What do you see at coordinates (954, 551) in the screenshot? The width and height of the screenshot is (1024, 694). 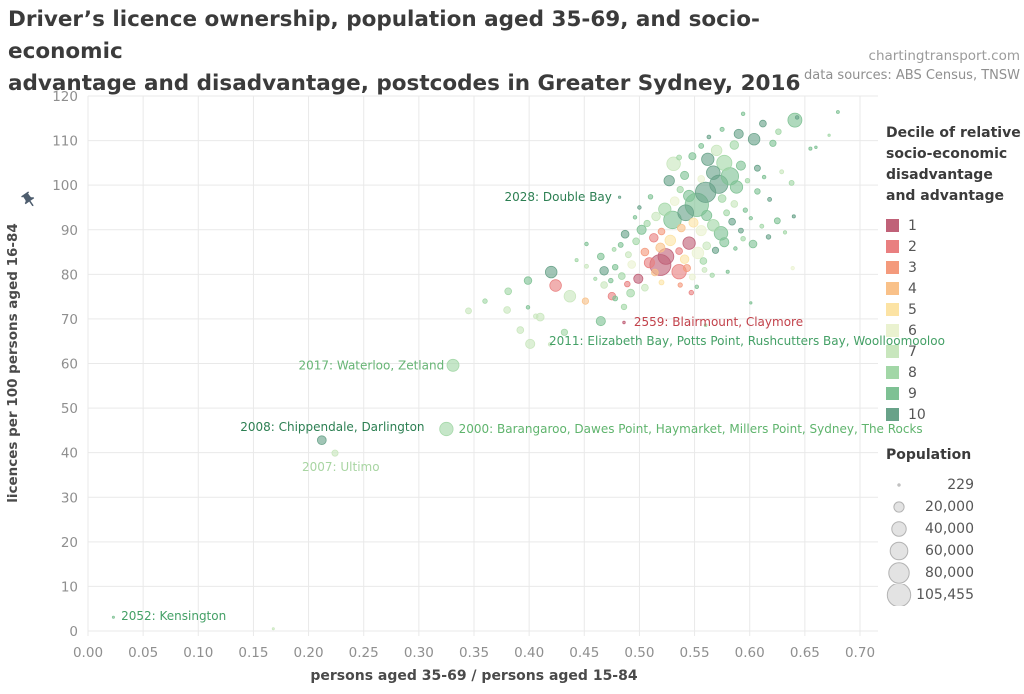 I see `population-legend-item: 60,000` at bounding box center [954, 551].